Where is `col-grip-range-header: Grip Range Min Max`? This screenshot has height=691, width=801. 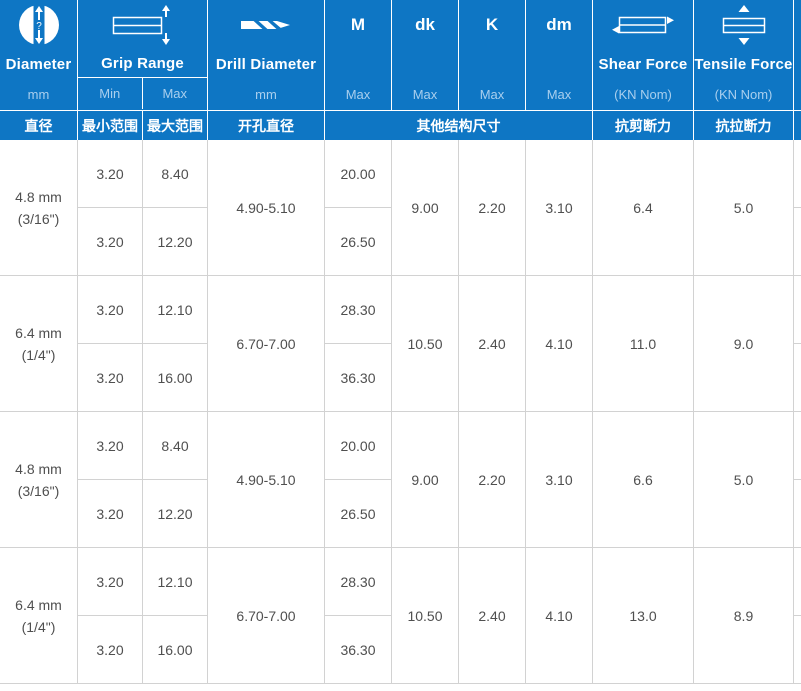 col-grip-range-header: Grip Range Min Max is located at coordinates (143, 55).